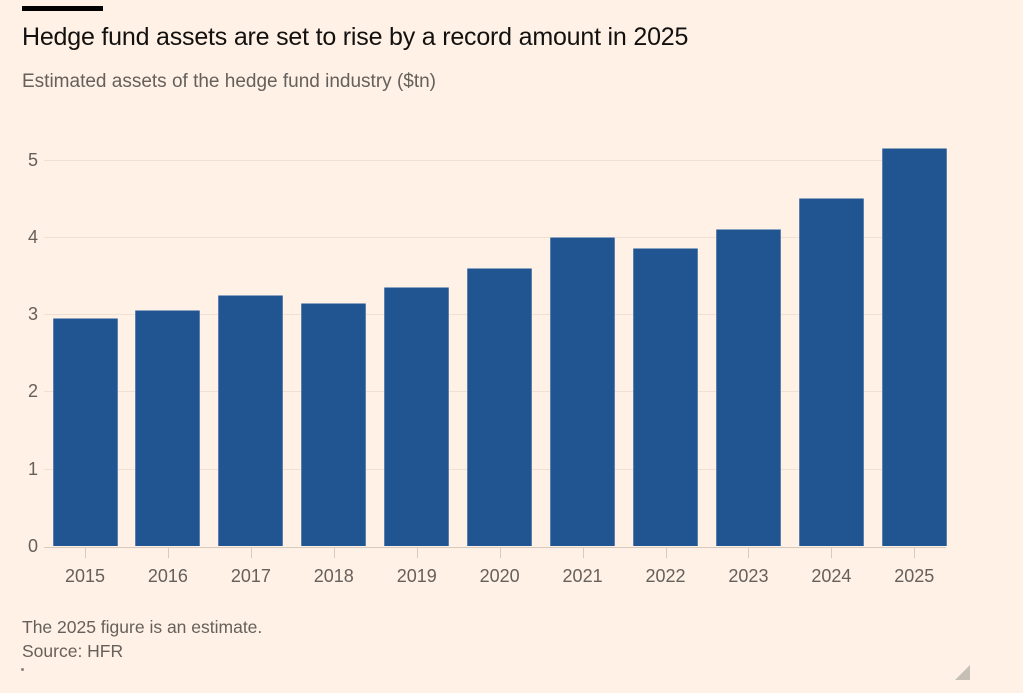 This screenshot has height=693, width=1023. Describe the element at coordinates (832, 552) in the screenshot. I see `x-tick-2024` at that location.